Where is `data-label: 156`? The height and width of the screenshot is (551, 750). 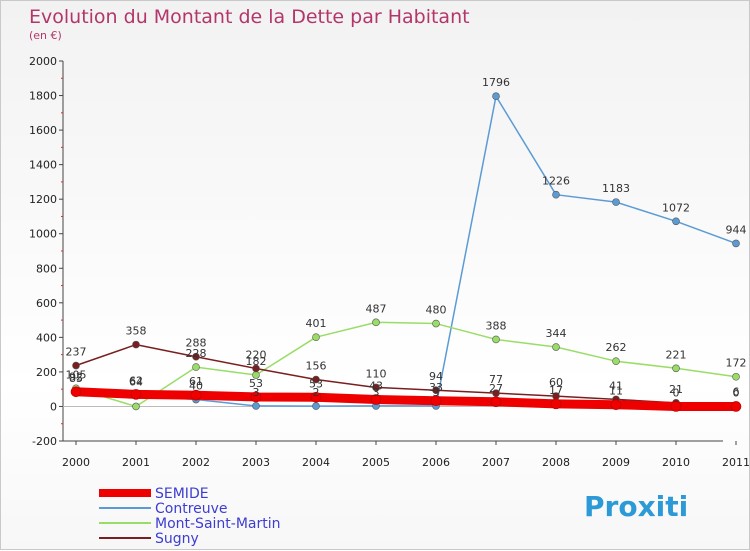 data-label: 156 is located at coordinates (316, 366).